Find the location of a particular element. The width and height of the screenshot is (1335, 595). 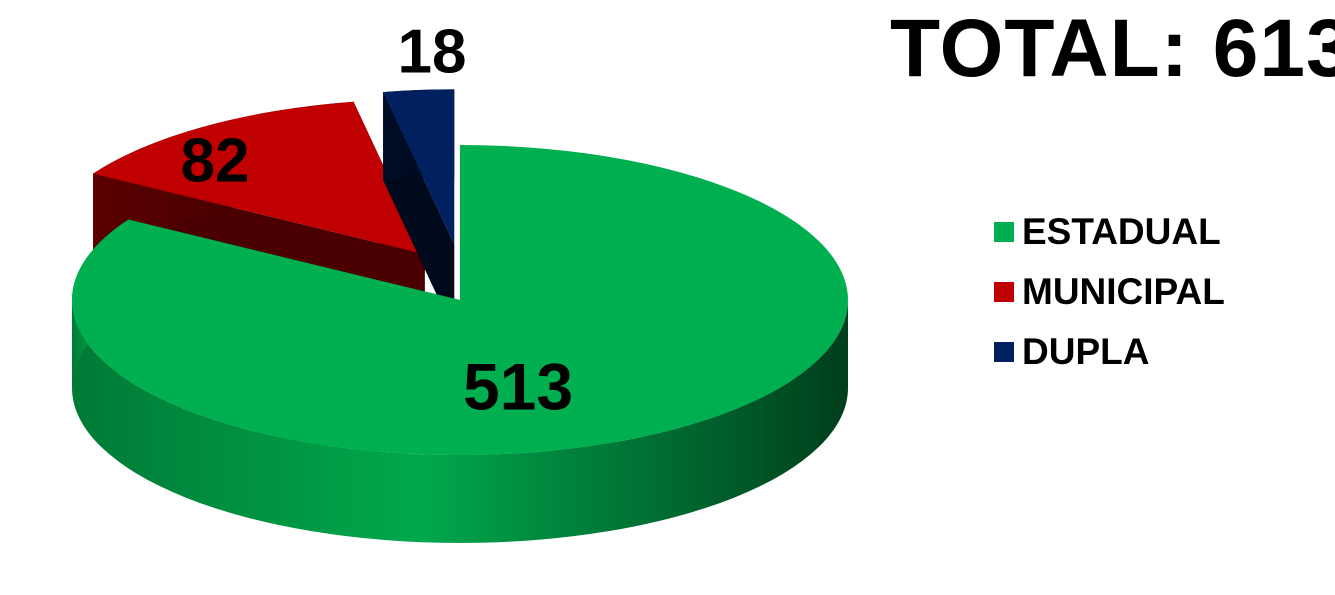

slice-top-dupla is located at coordinates (419, 167).